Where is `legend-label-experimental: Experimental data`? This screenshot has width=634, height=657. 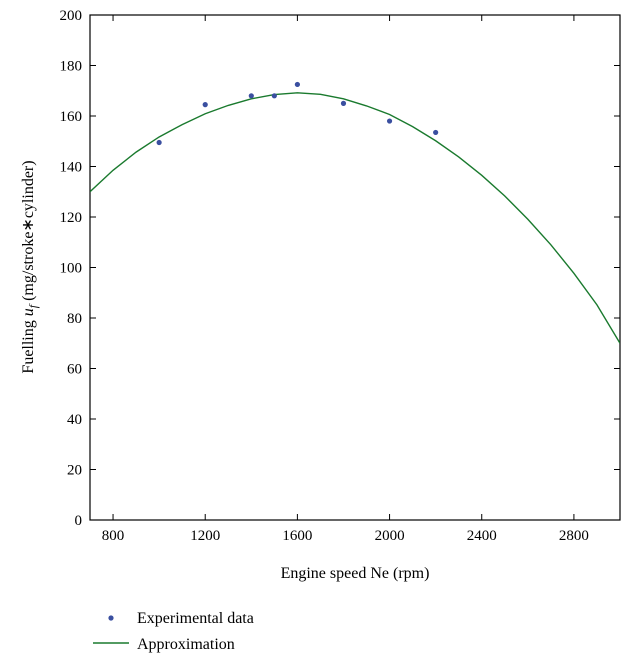 legend-label-experimental: Experimental data is located at coordinates (195, 618).